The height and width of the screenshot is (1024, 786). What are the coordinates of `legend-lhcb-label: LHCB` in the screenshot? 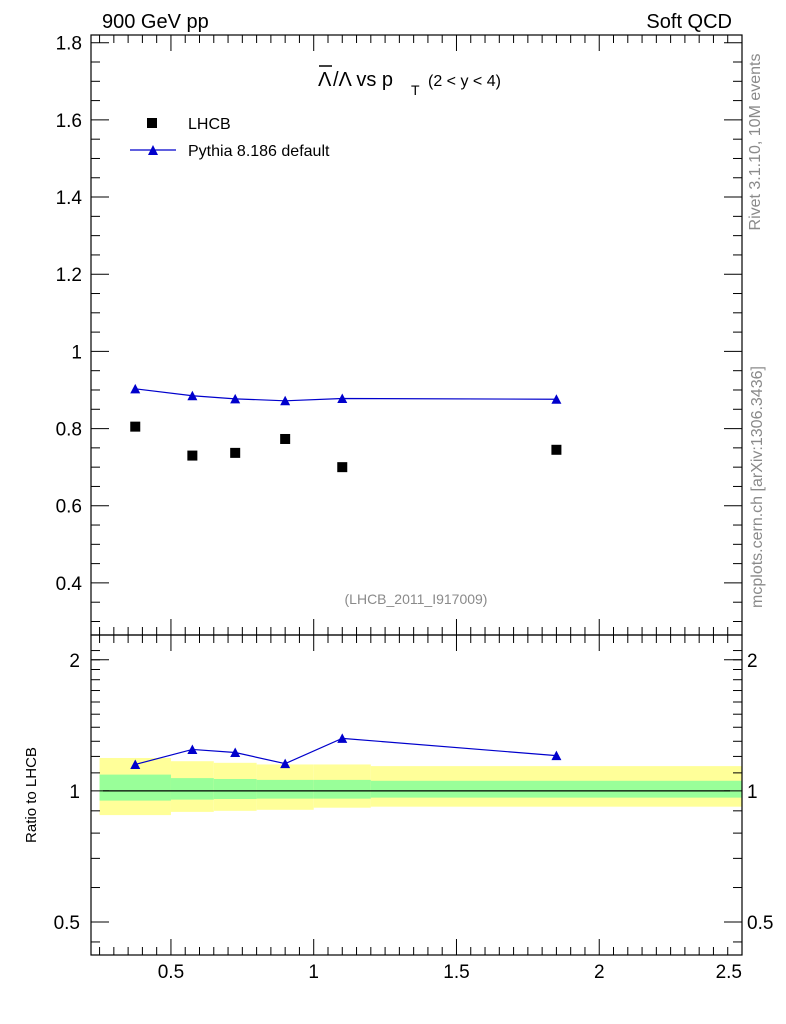 It's located at (209, 124).